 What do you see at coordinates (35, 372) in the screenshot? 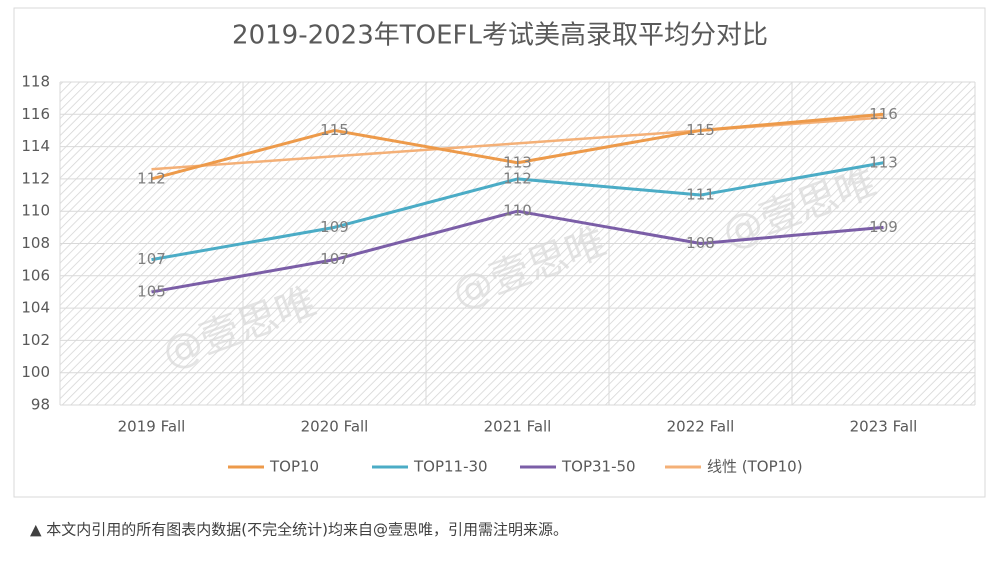
I see `y-tick-label: 100` at bounding box center [35, 372].